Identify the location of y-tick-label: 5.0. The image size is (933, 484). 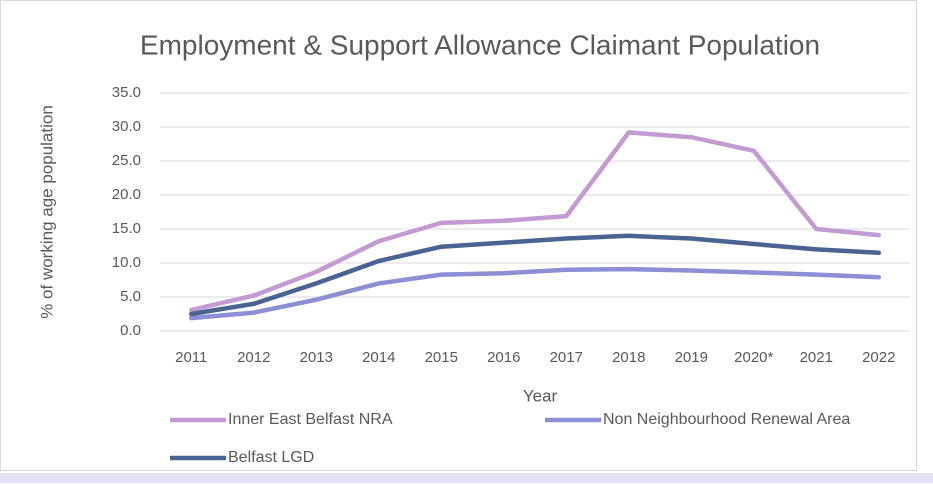
(130, 296).